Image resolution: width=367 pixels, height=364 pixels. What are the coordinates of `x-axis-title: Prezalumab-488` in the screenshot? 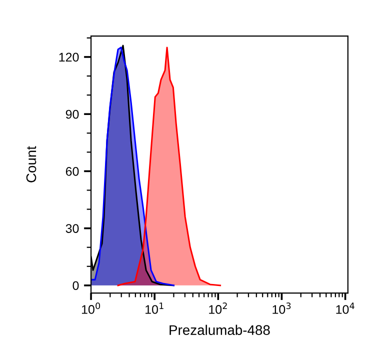 It's located at (220, 330).